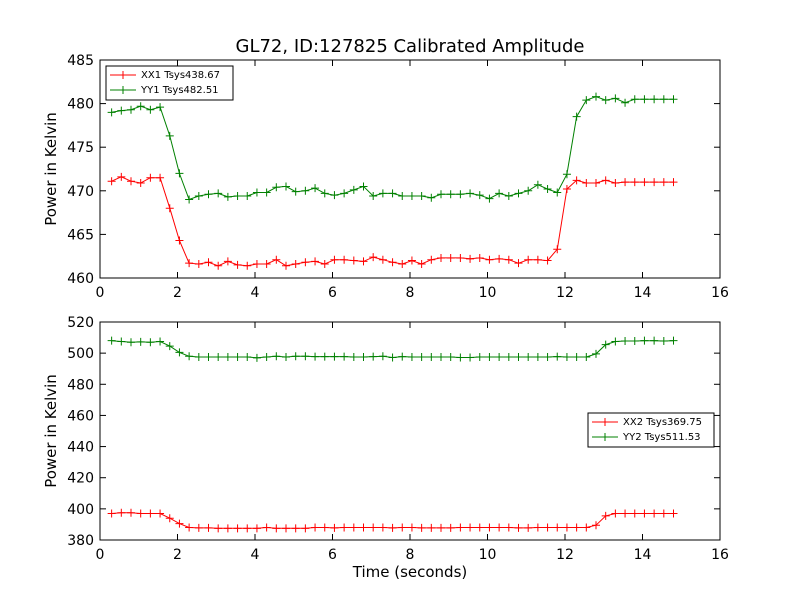 The width and height of the screenshot is (800, 600). What do you see at coordinates (646, 437) in the screenshot?
I see `bottom-legend-entry-yy2: YY2 Tsys511.53` at bounding box center [646, 437].